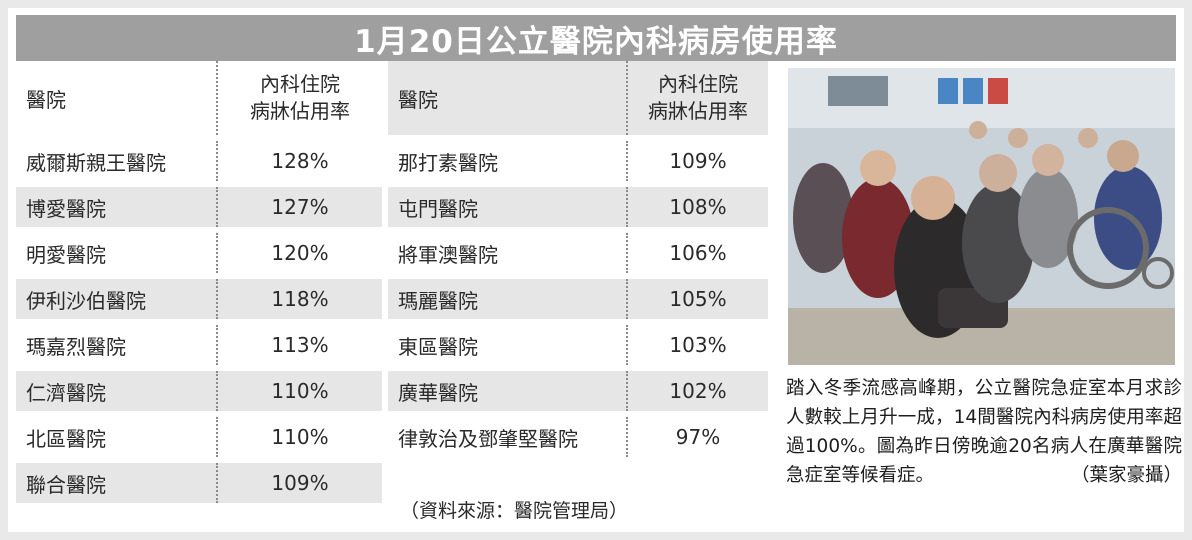  I want to click on occupancy-rate: 128%, so click(299, 161).